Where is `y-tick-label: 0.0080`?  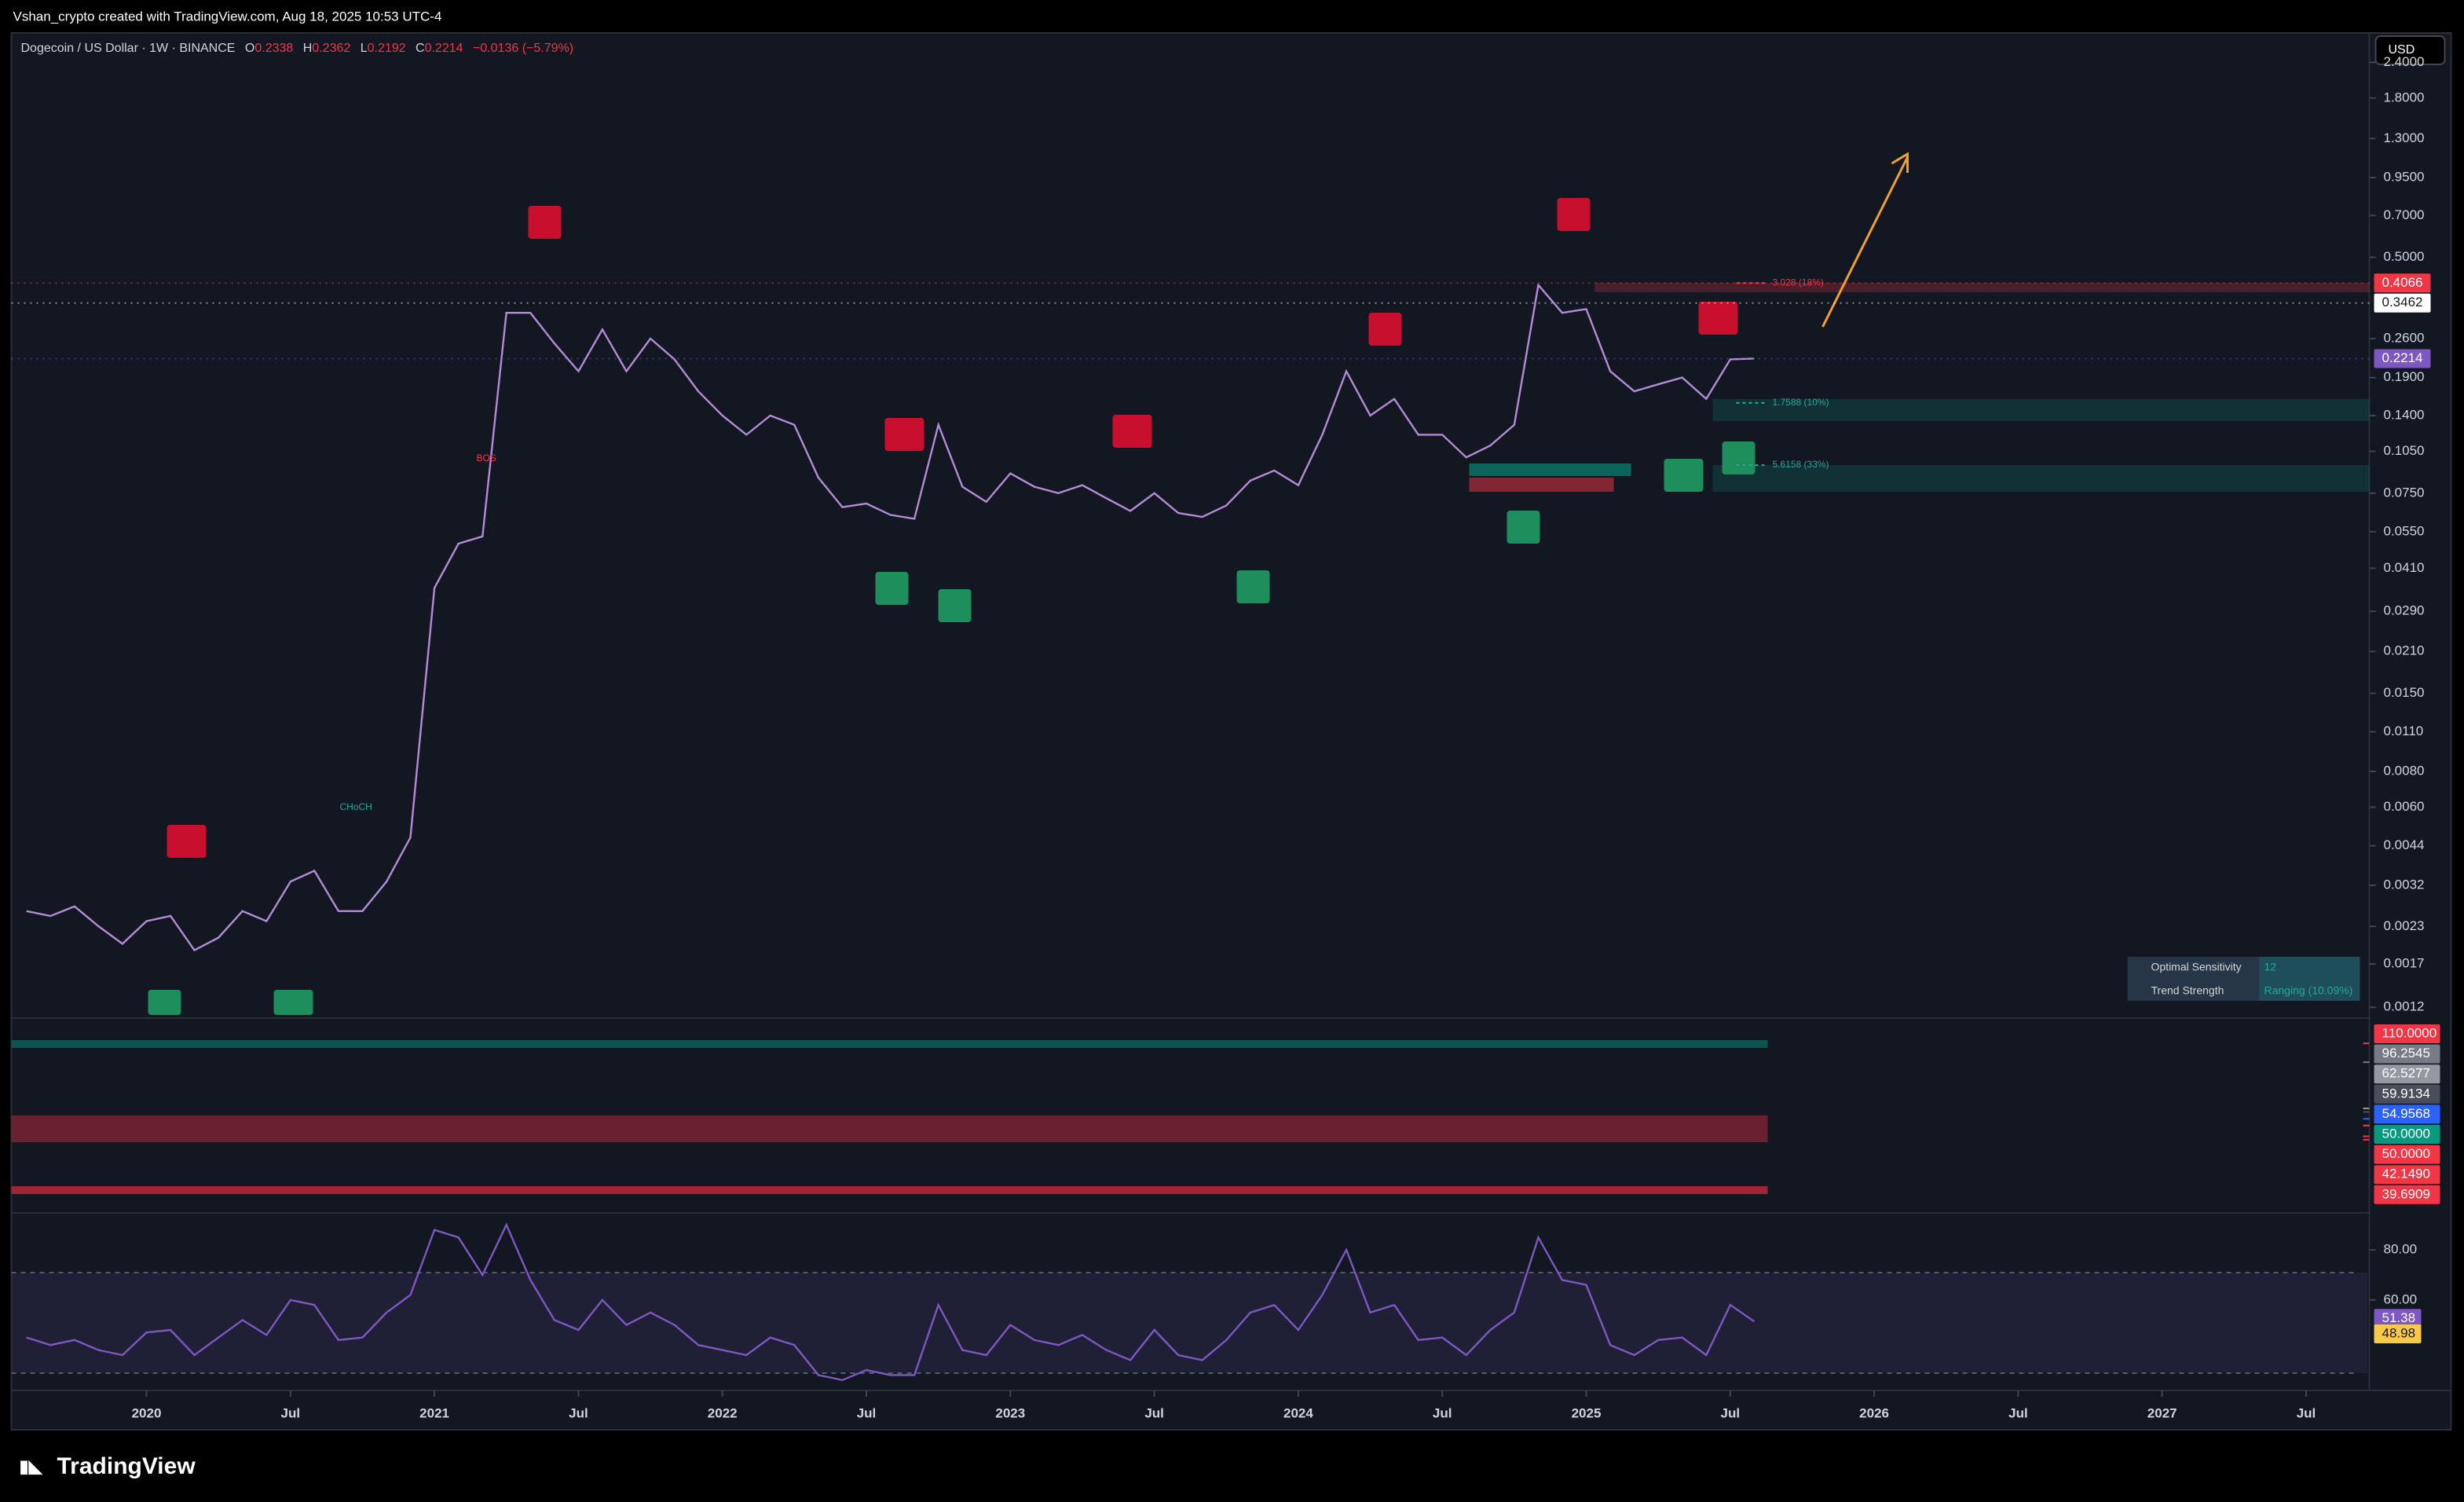 y-tick-label: 0.0080 is located at coordinates (2404, 770).